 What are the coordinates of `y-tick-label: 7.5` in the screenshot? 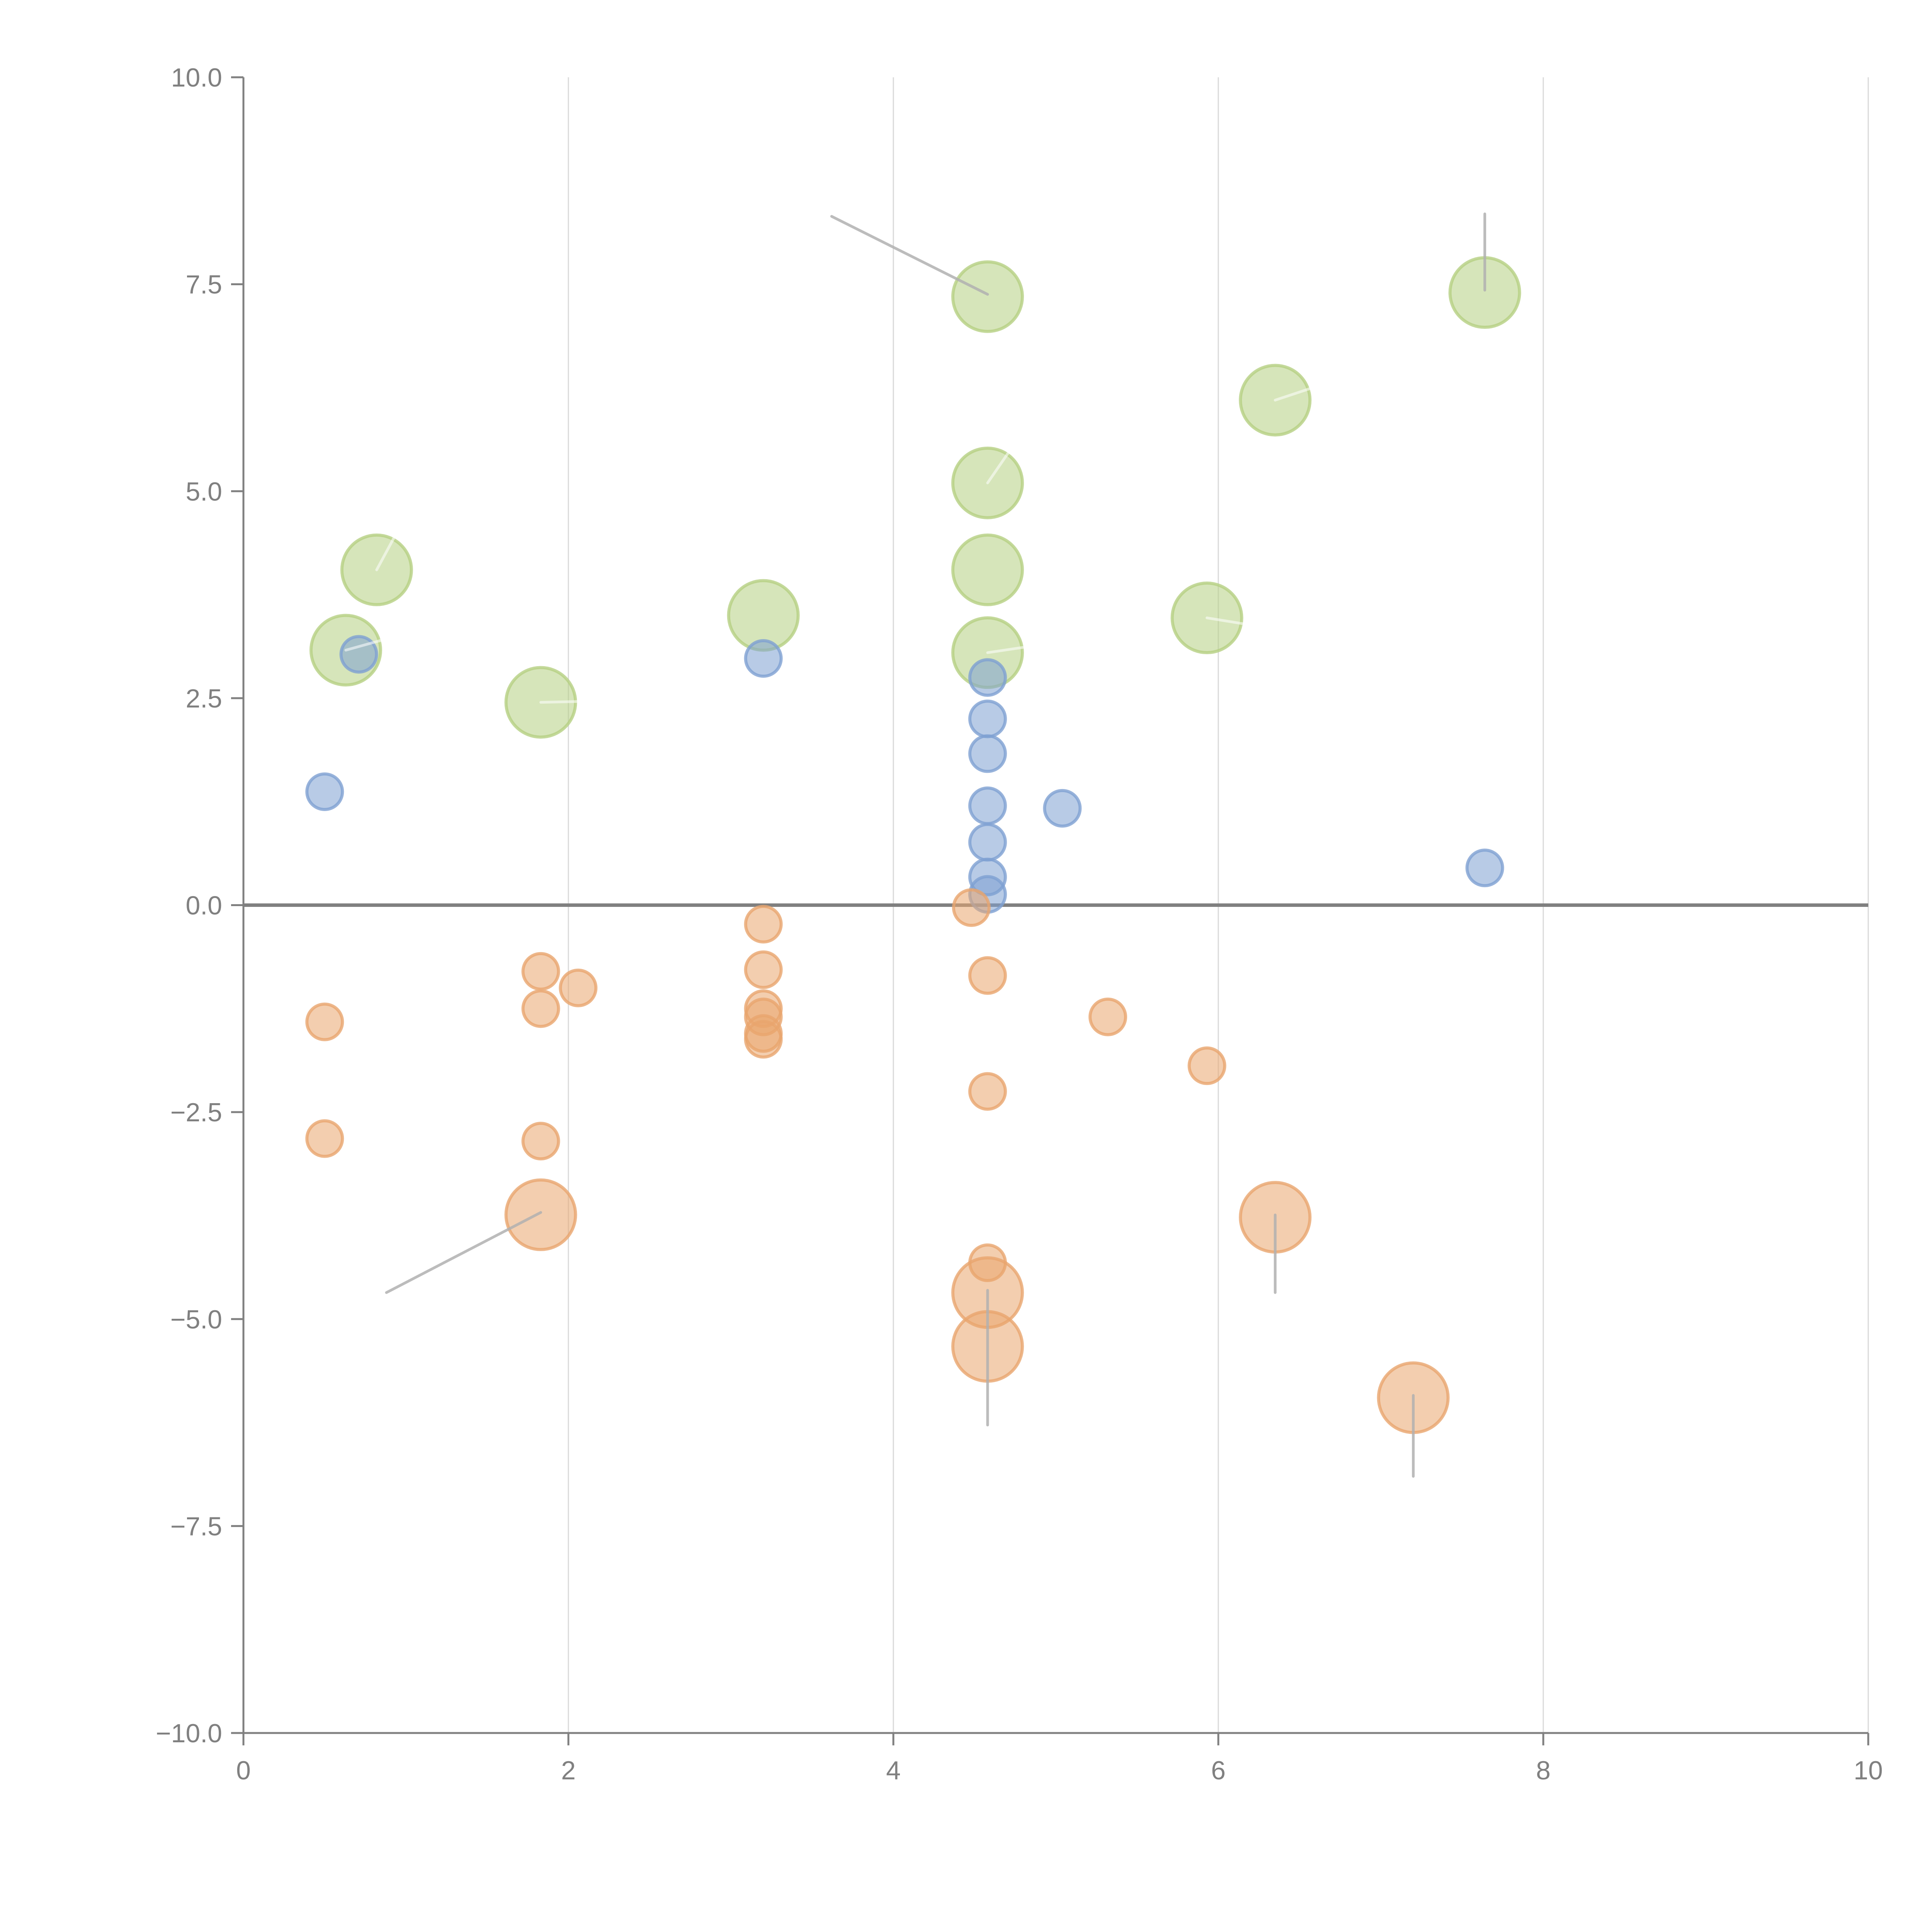 It's located at (204, 284).